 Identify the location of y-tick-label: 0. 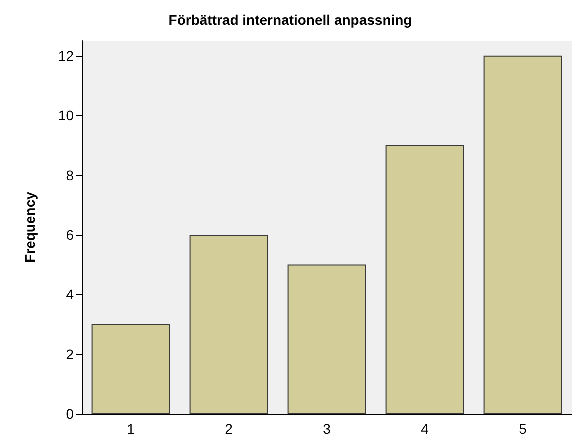
(70, 414).